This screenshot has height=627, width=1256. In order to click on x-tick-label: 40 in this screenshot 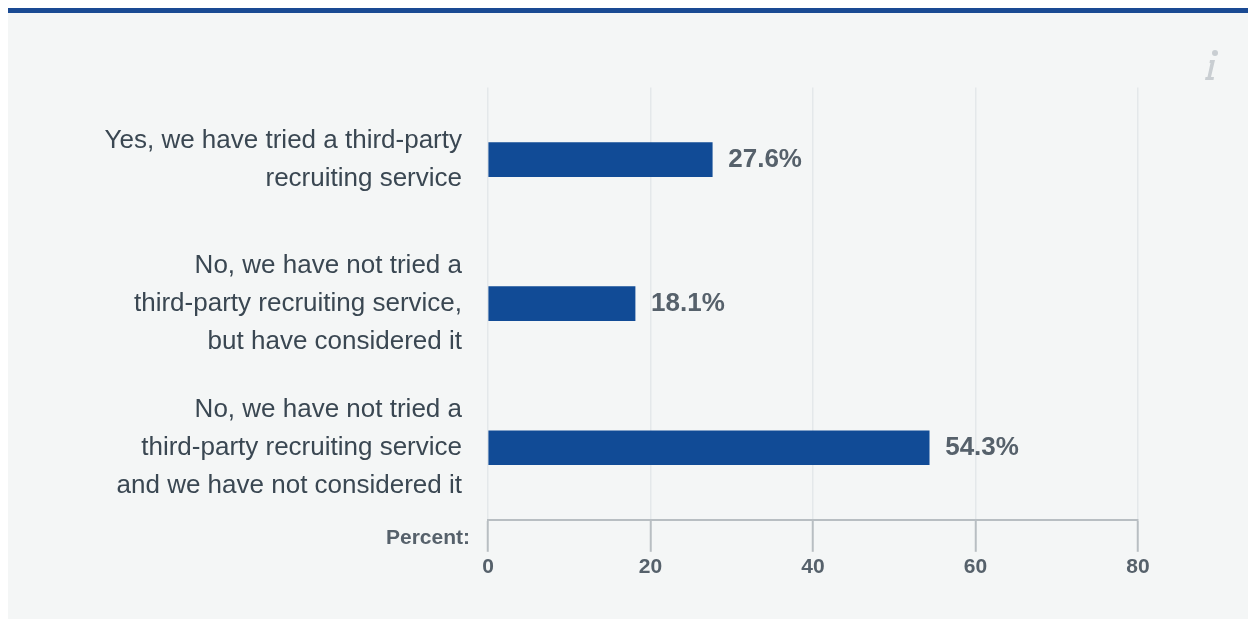, I will do `click(813, 566)`.